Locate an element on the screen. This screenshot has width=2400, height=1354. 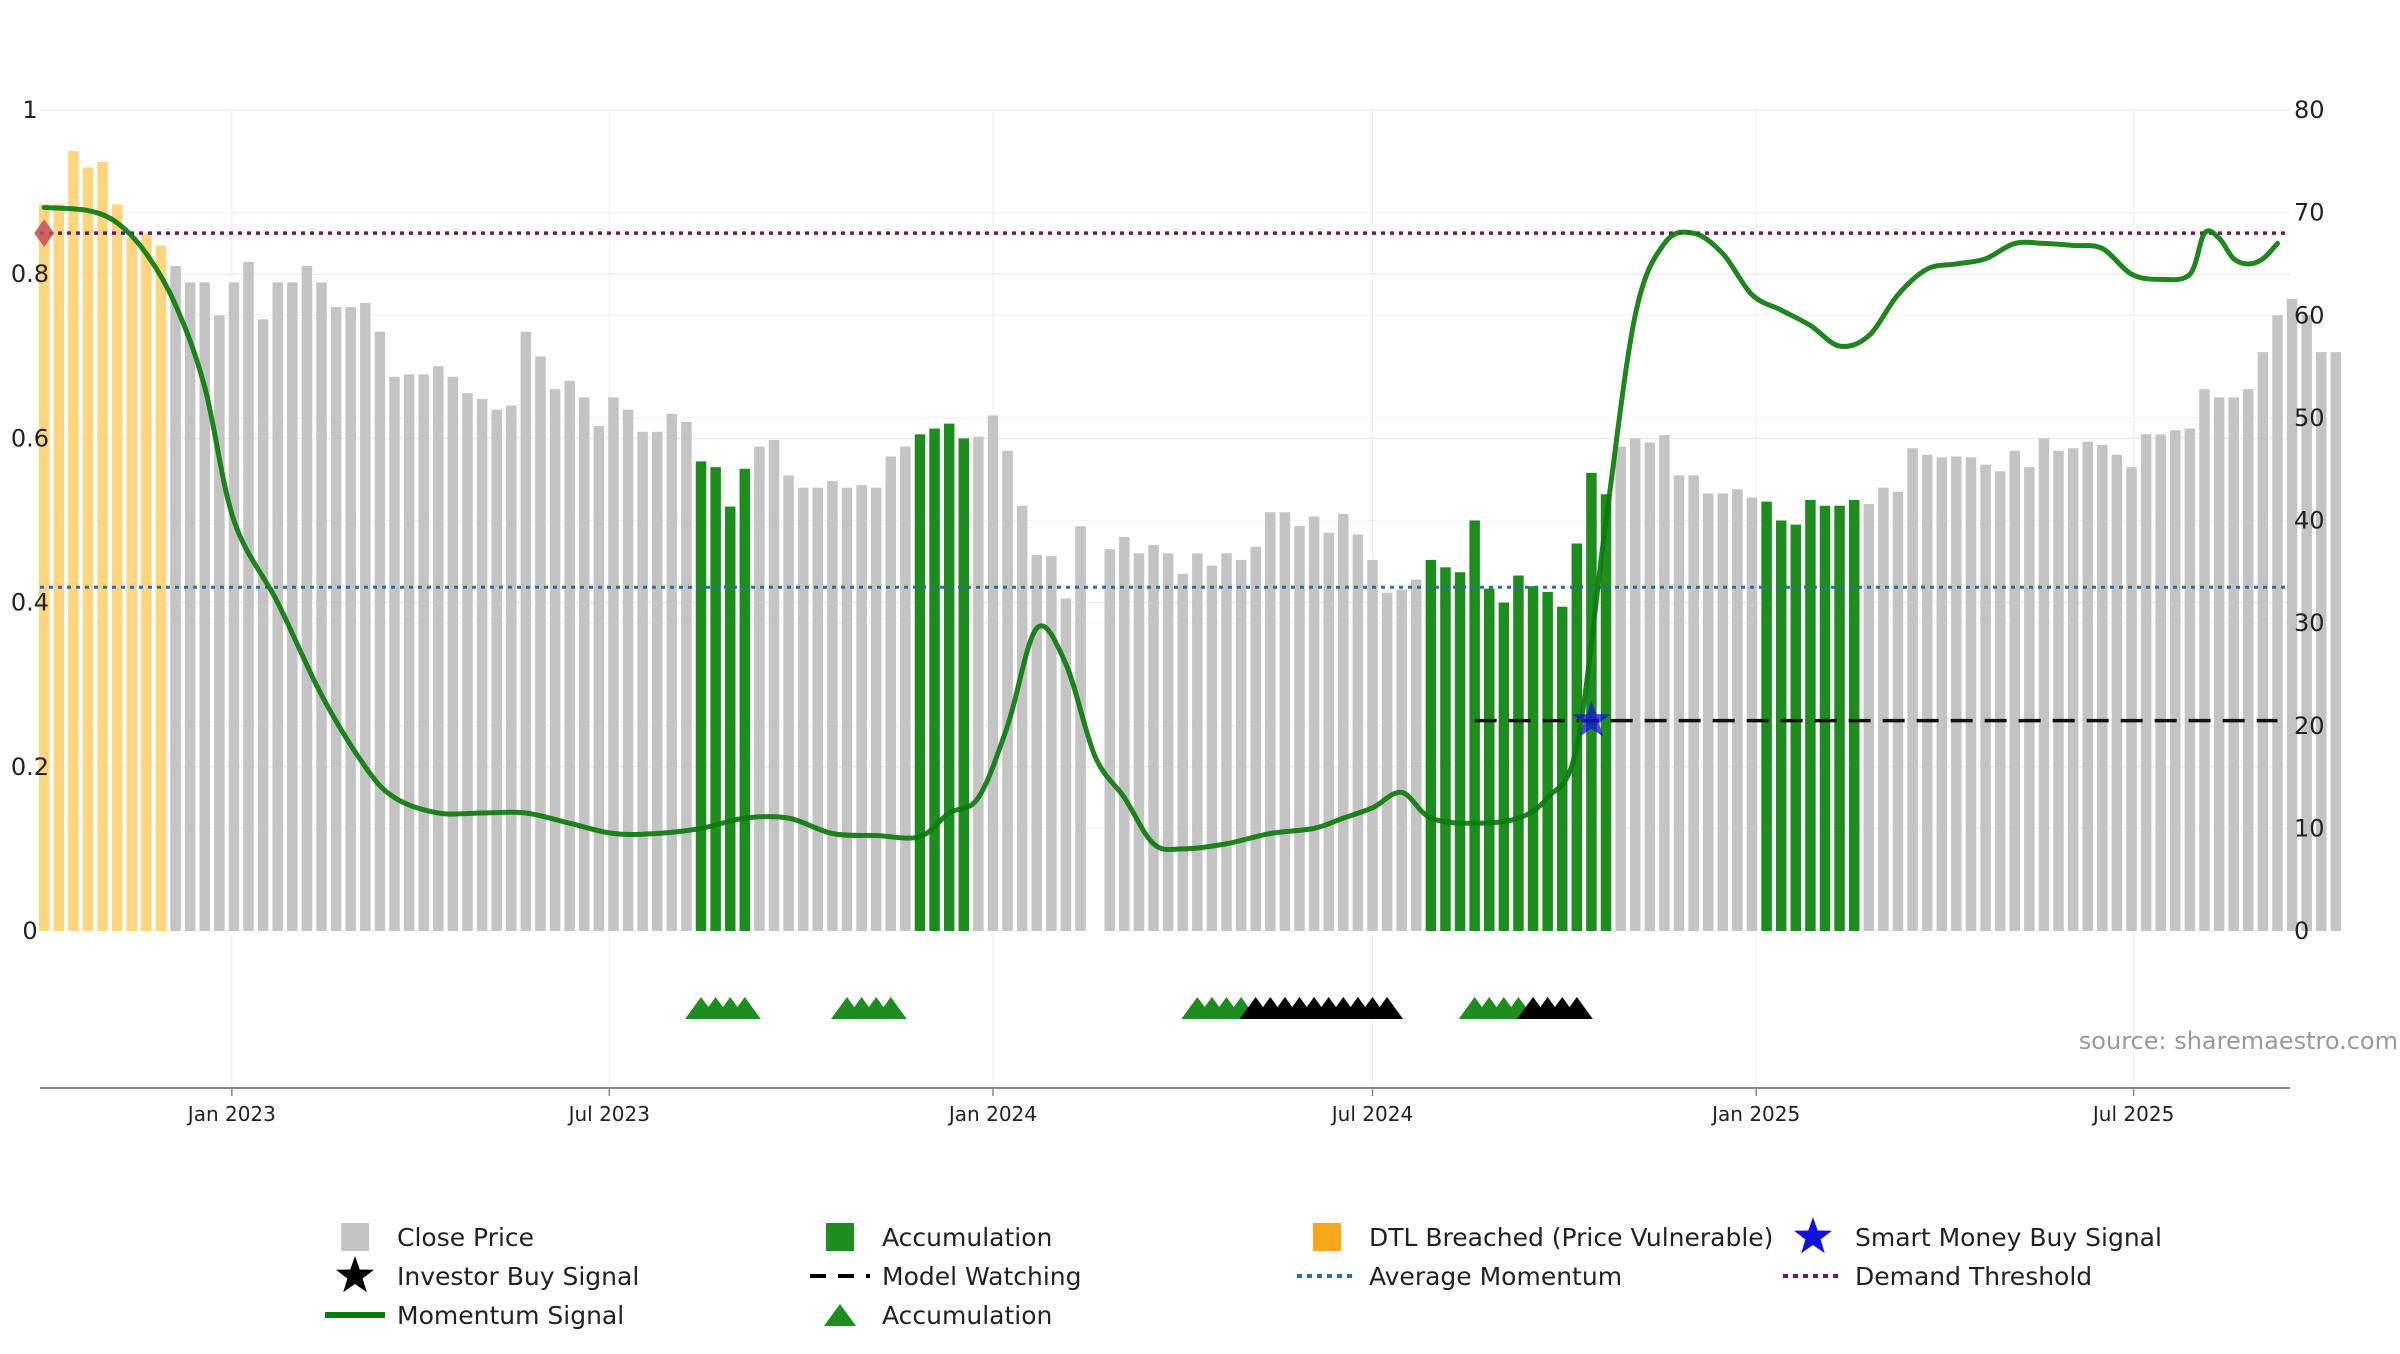
x-tick-label: Jan 2025 is located at coordinates (1755, 1114).